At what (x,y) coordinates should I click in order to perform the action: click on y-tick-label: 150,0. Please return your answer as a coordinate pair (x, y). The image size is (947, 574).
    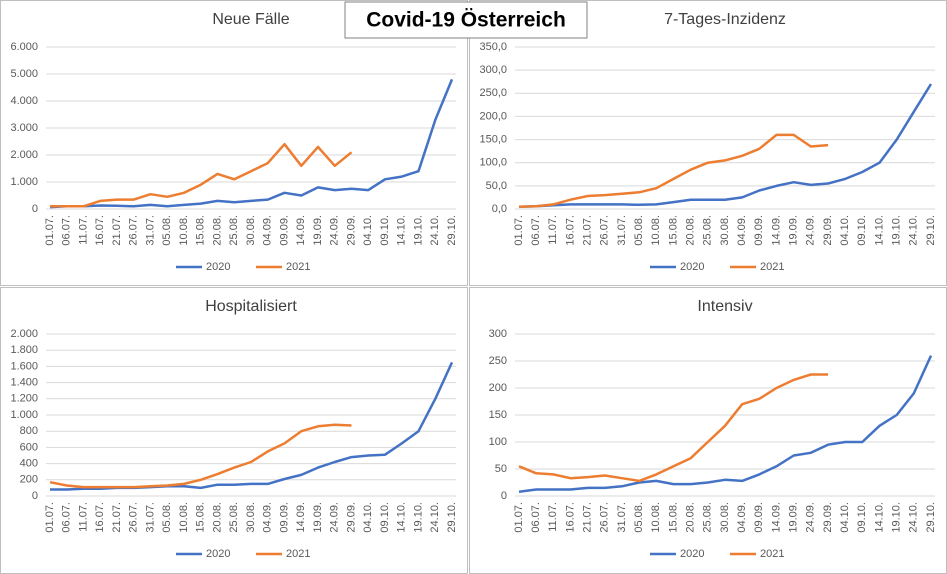
    Looking at the image, I should click on (493, 139).